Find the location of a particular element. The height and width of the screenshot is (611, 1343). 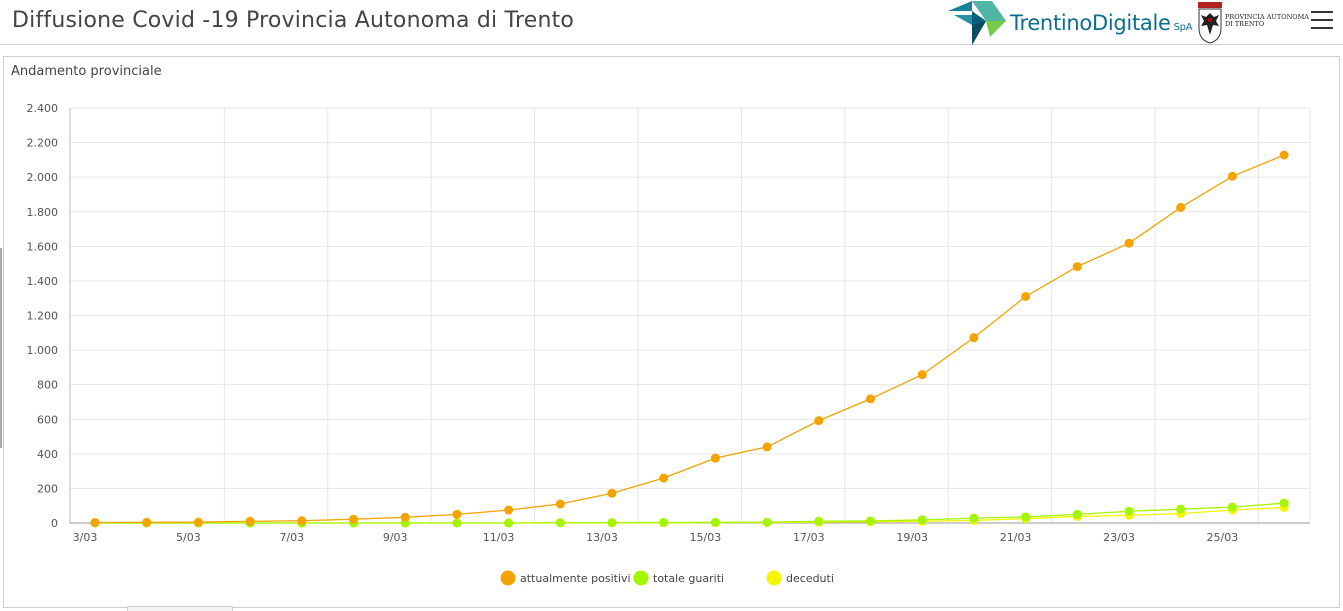

x-tick-label: 25/03 is located at coordinates (1223, 537).